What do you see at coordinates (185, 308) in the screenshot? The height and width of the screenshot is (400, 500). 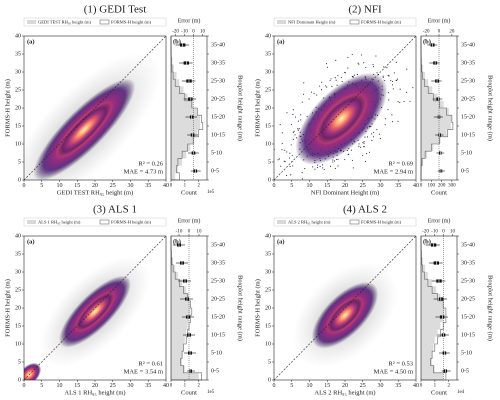 I see `histogram-ref` at bounding box center [185, 308].